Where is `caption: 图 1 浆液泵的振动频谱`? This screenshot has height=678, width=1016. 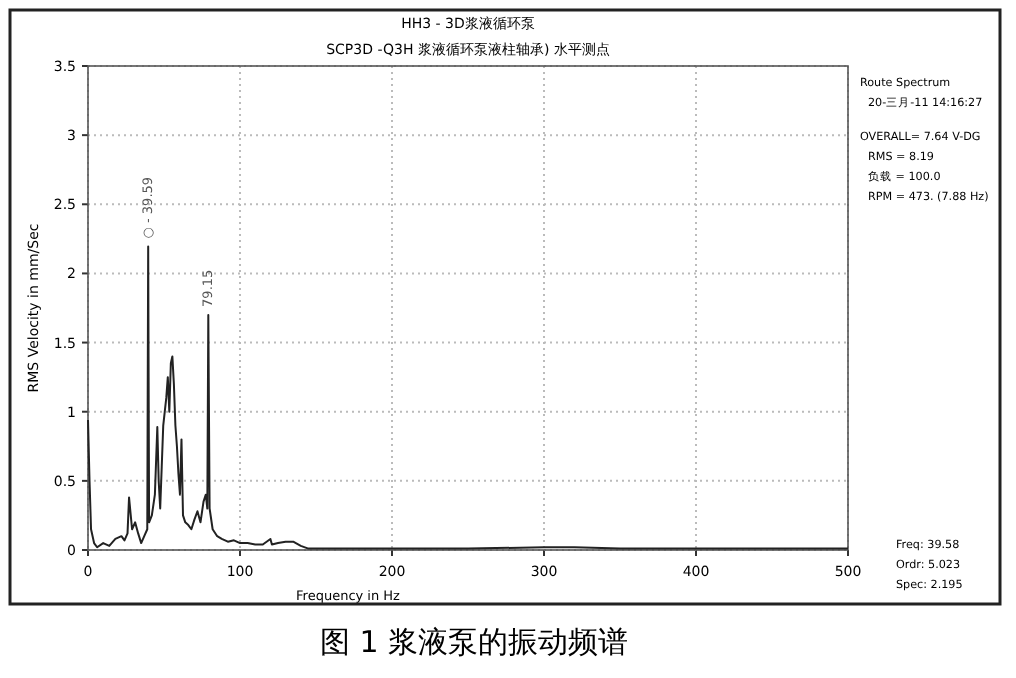 caption: 图 1 浆液泵的振动频谱 is located at coordinates (474, 642).